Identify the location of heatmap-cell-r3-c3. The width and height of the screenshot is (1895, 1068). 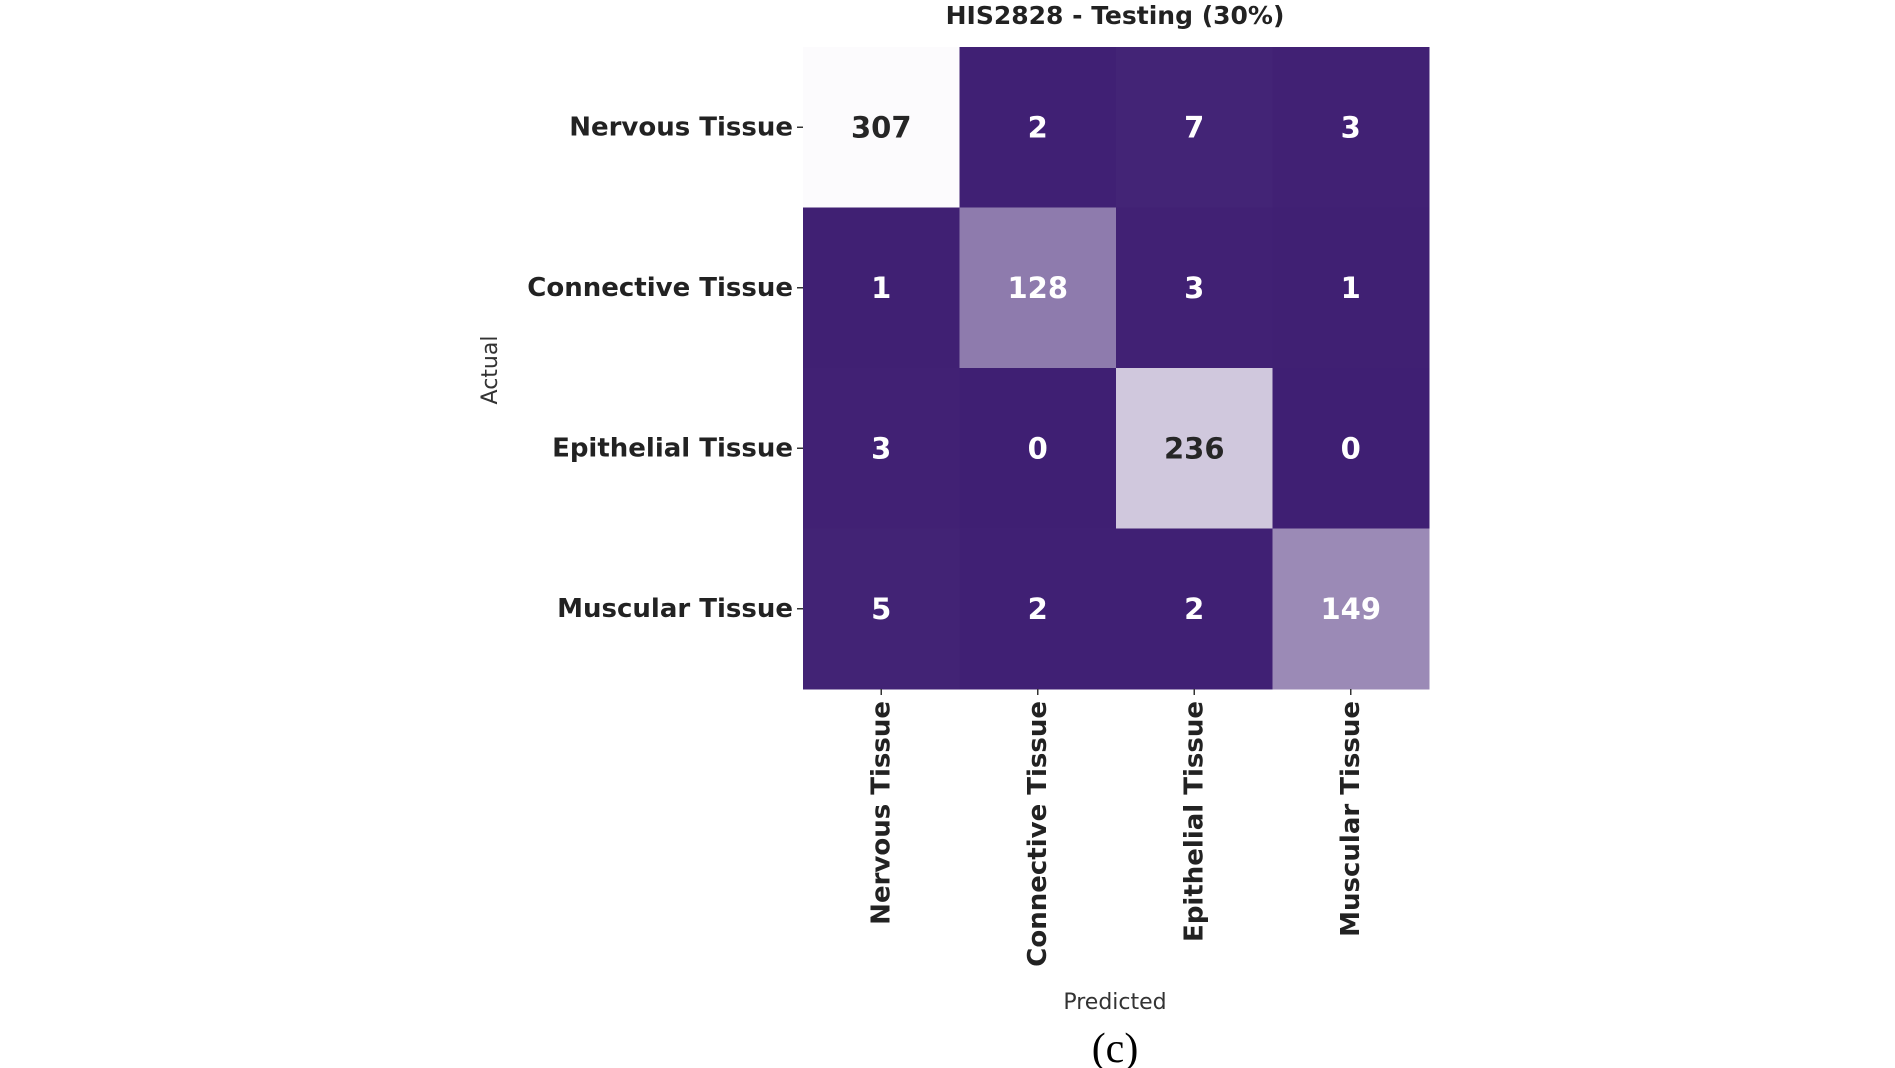
(1351, 609).